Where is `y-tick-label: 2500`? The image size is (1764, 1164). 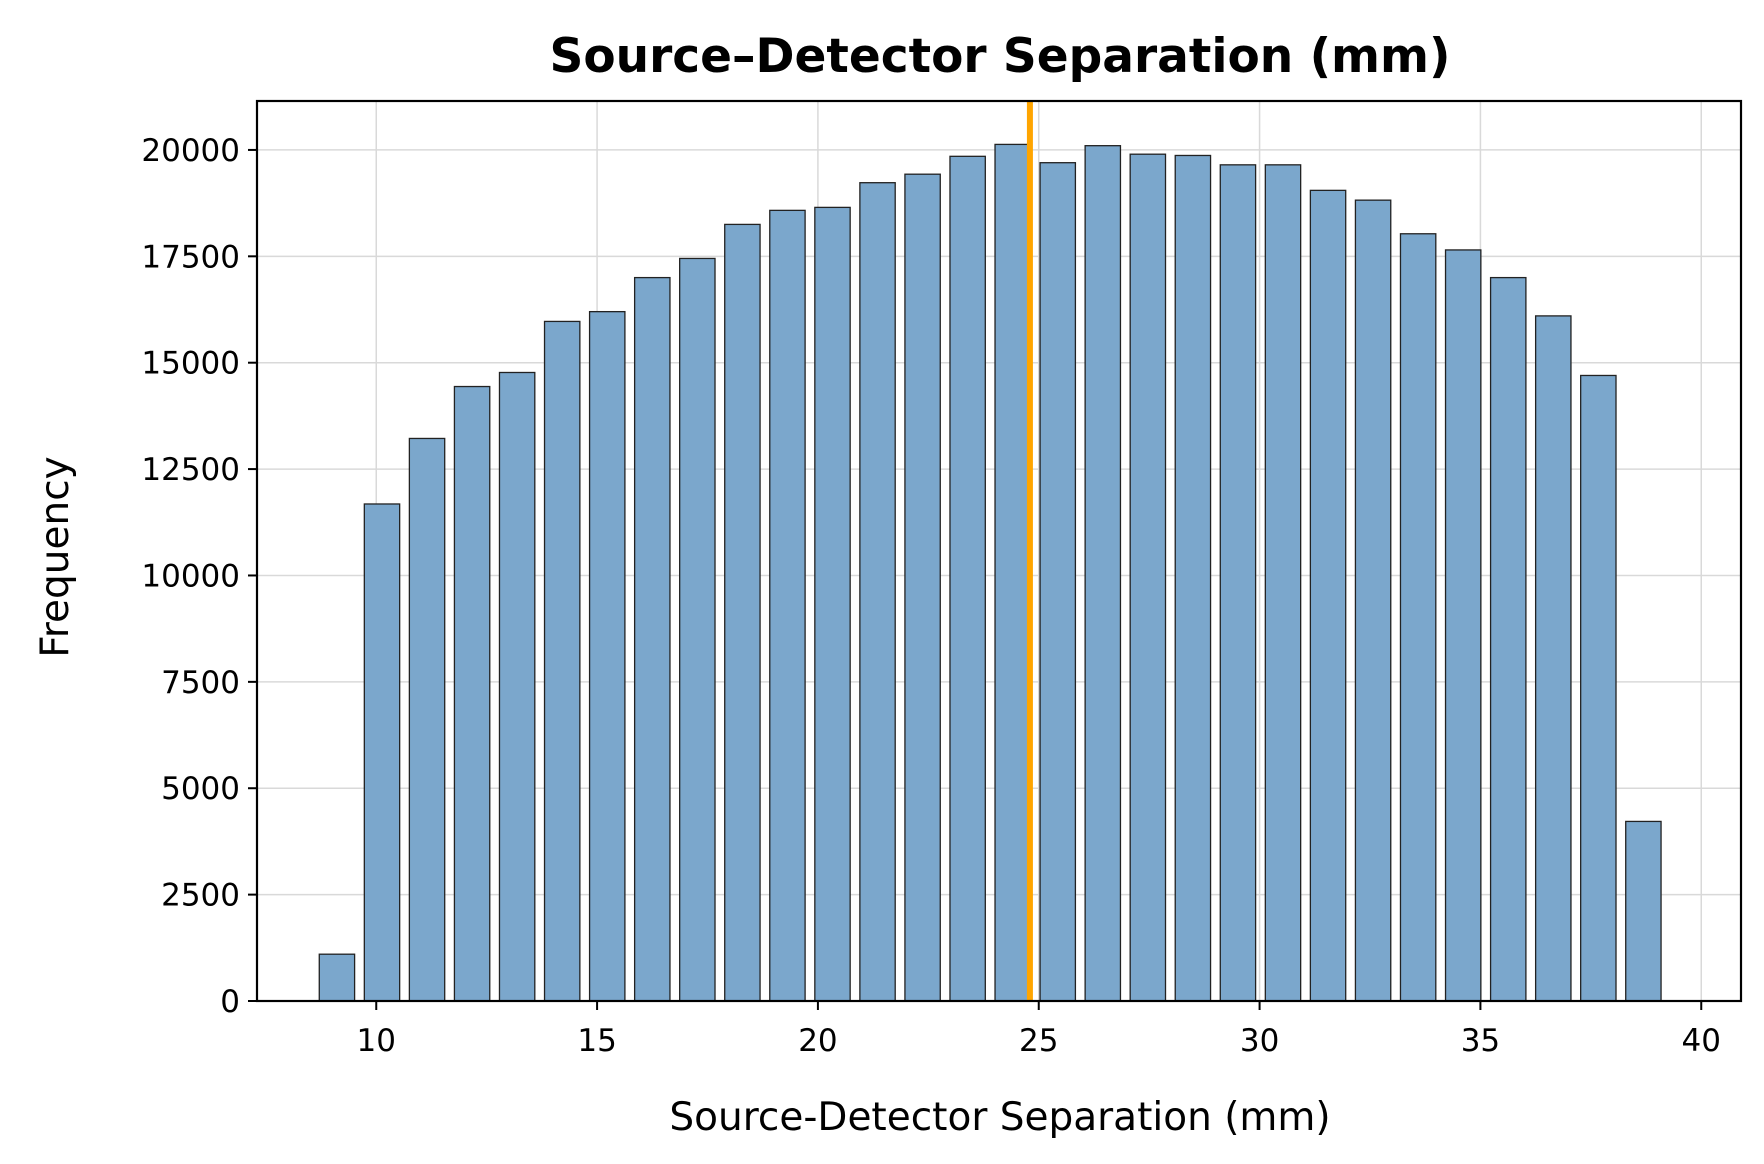
y-tick-label: 2500 is located at coordinates (200, 896).